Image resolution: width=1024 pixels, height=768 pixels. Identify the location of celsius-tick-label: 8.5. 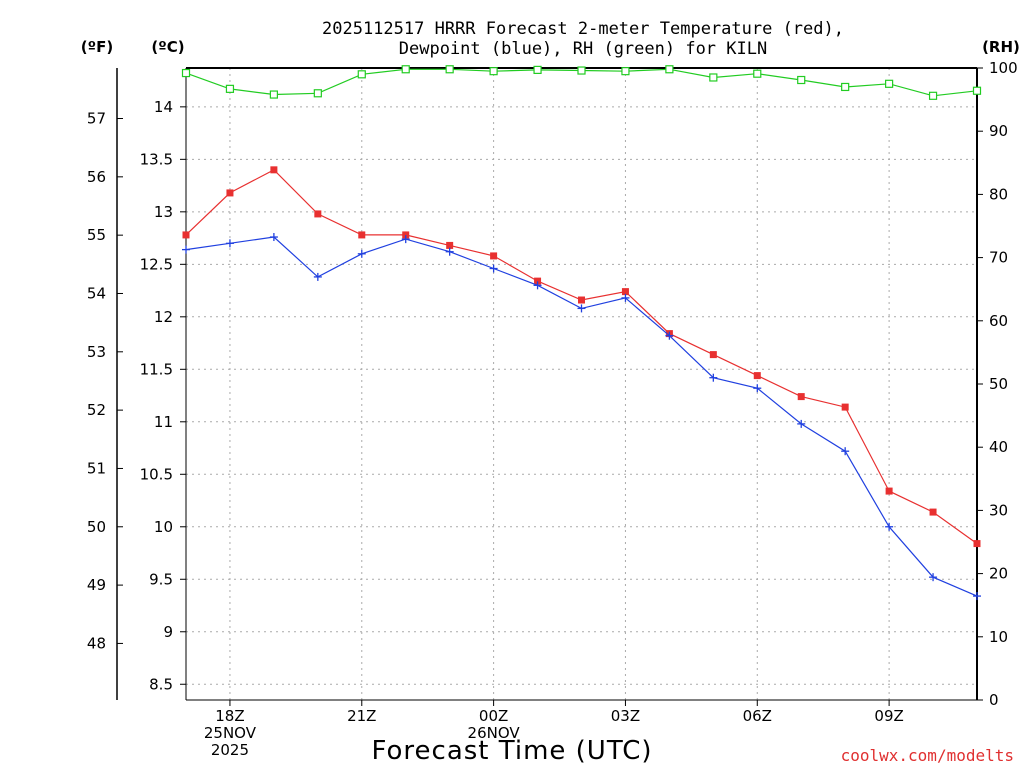
(161, 684).